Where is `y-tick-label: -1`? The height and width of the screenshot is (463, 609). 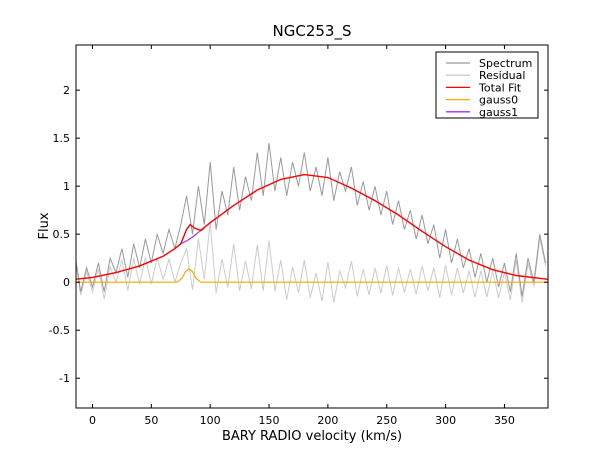
y-tick-label: -1 is located at coordinates (64, 378).